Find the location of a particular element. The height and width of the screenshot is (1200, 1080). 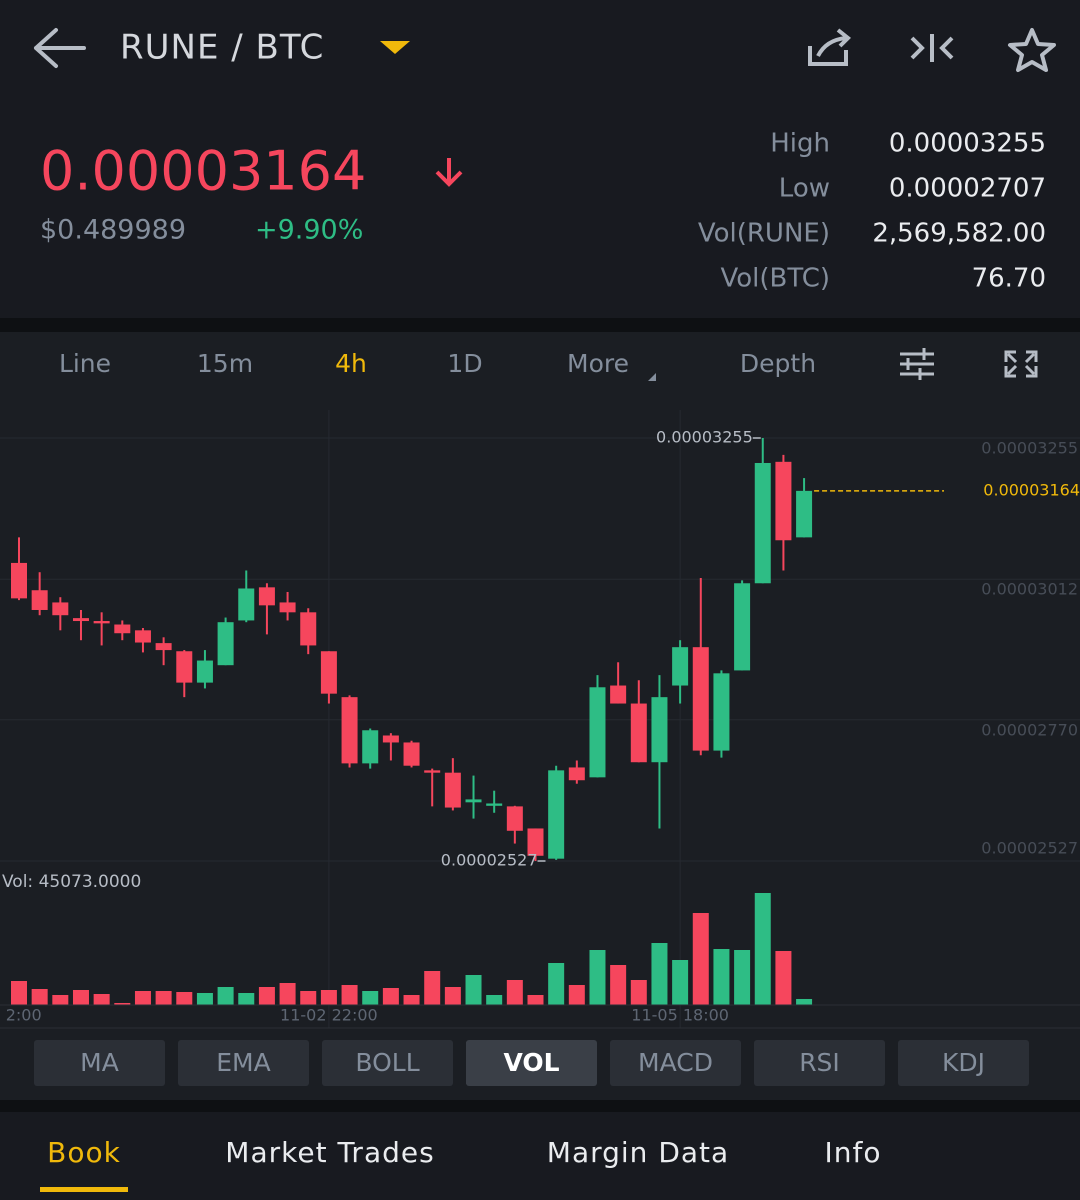

share-icon is located at coordinates (828, 56).